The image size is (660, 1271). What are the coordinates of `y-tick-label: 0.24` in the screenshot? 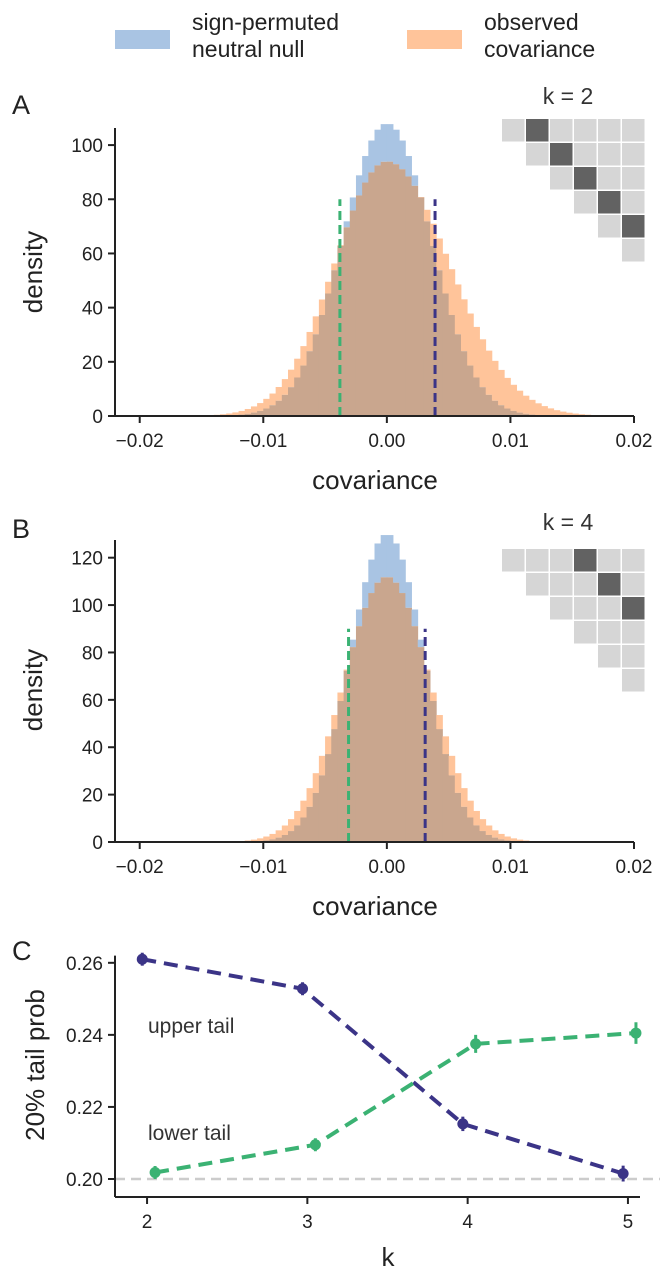 It's located at (84, 1036).